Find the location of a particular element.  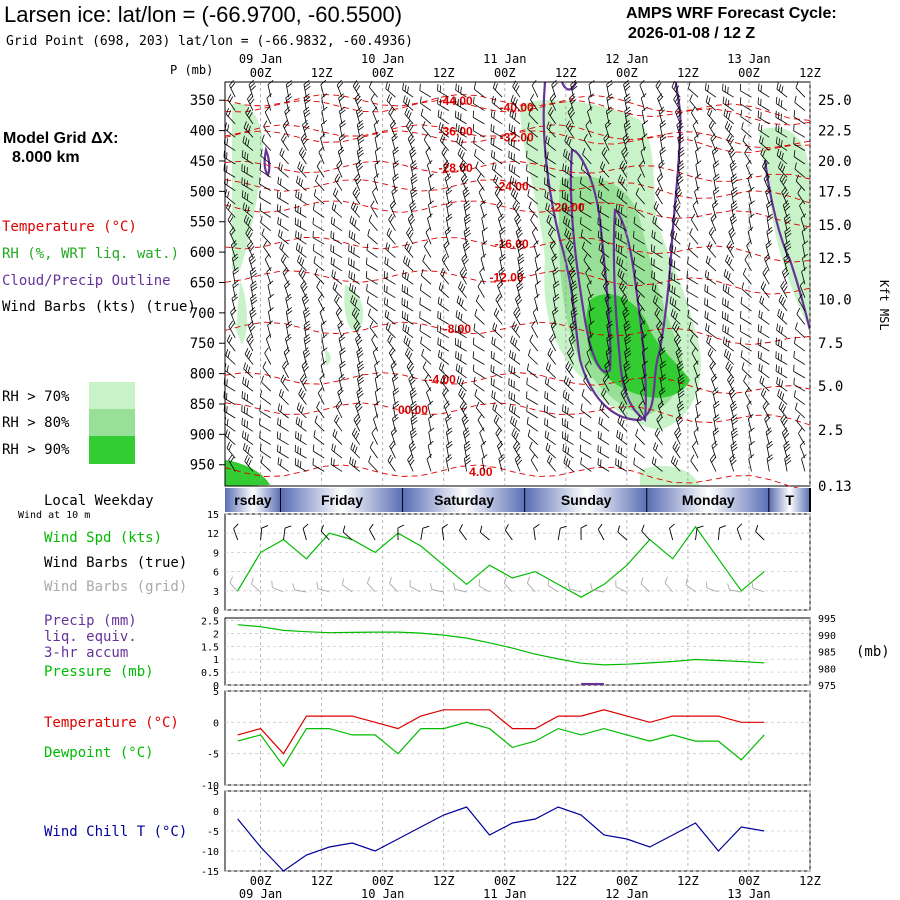

surface-wind-barb-grid is located at coordinates (669, 584).